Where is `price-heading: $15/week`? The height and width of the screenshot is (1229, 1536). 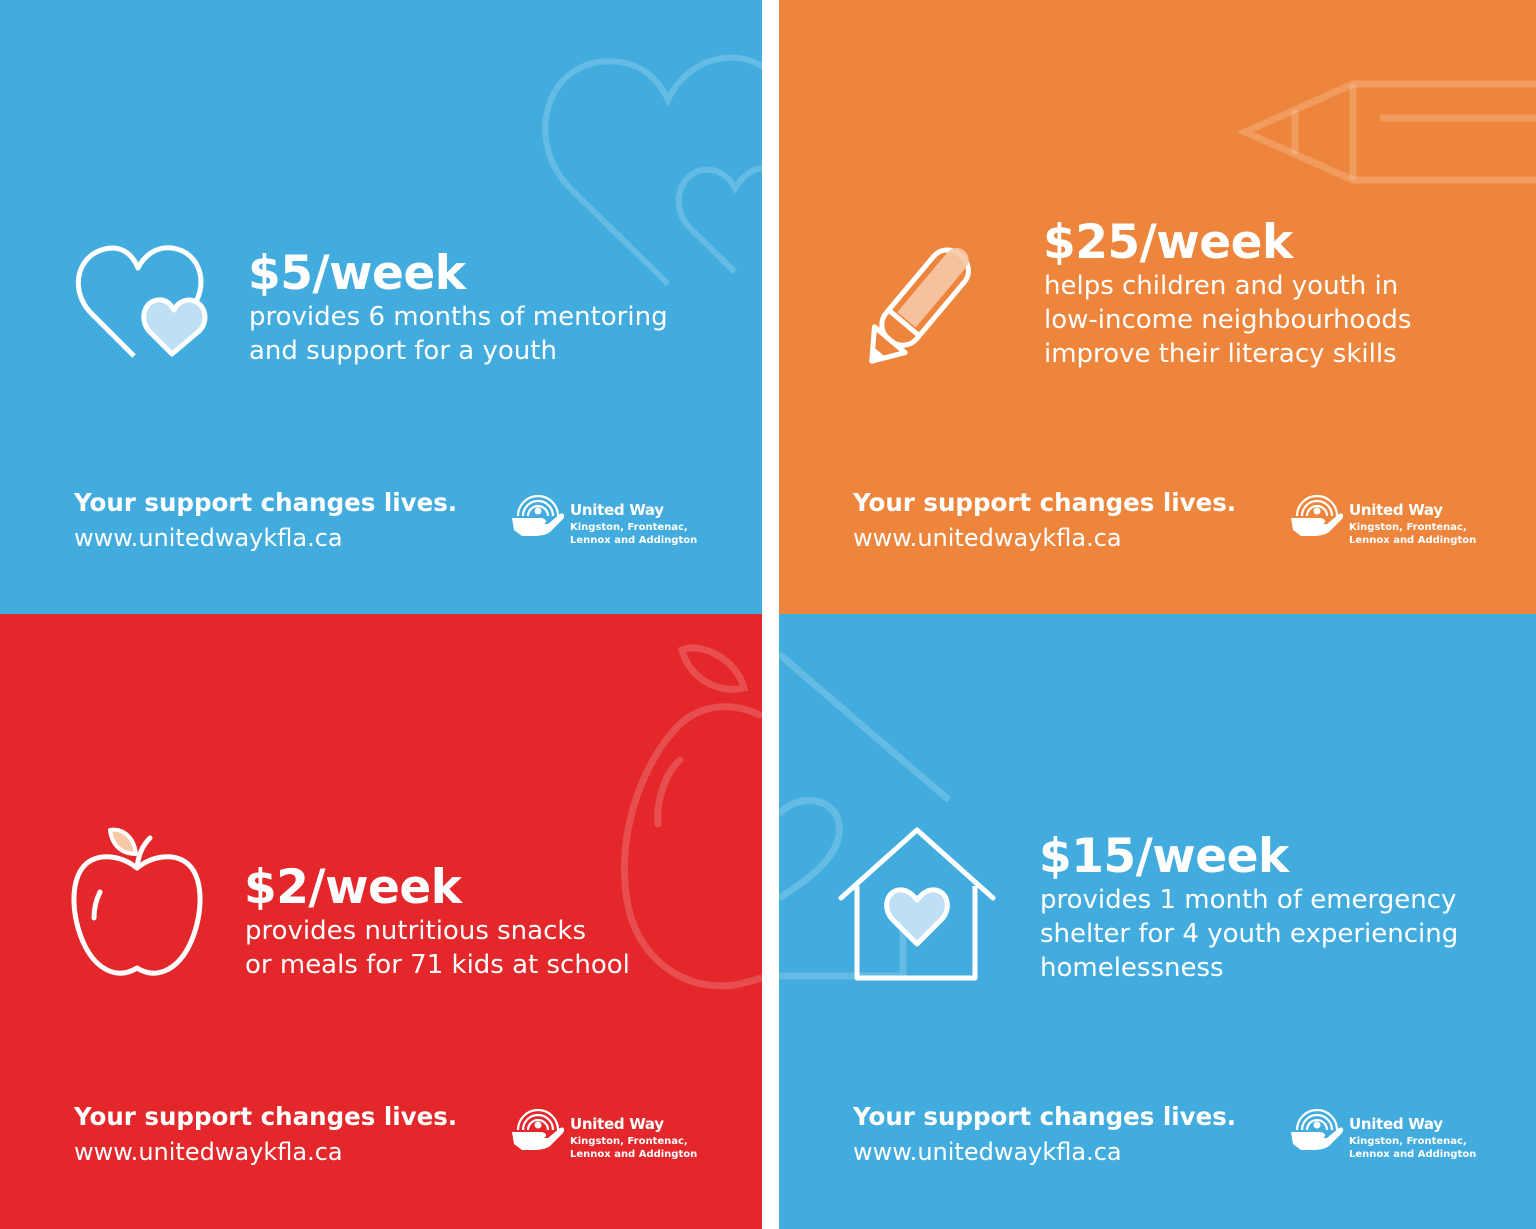
price-heading: $15/week is located at coordinates (1164, 856).